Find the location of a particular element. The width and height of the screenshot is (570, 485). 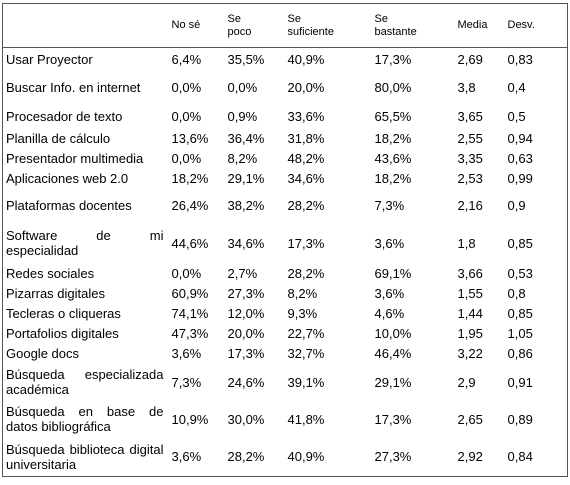

cell-value: 46,4% is located at coordinates (393, 353).